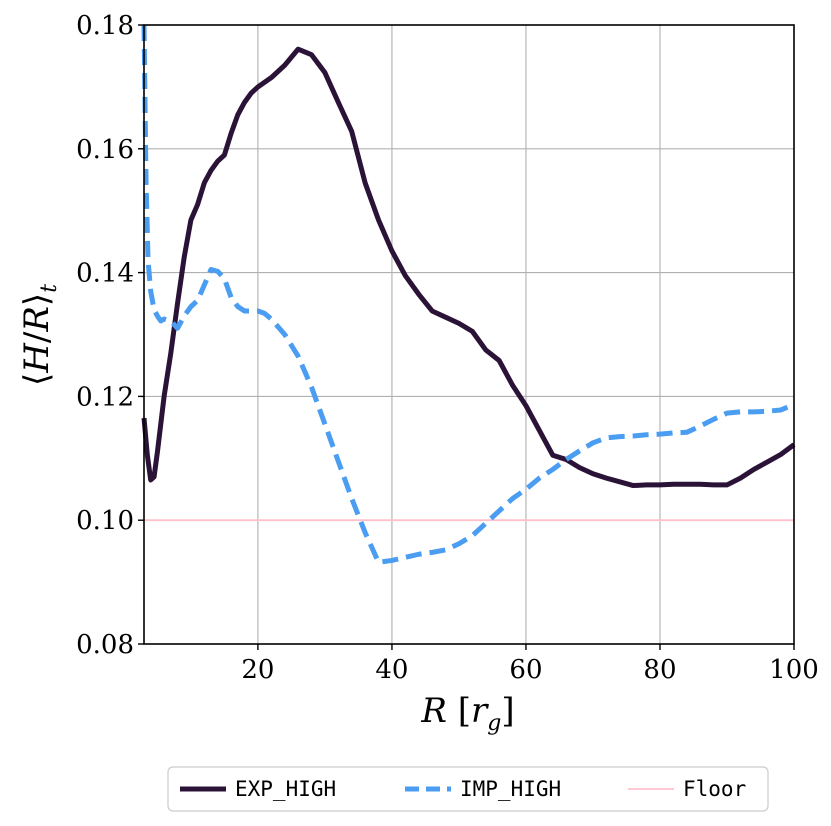  What do you see at coordinates (714, 789) in the screenshot?
I see `legend-label: Floor` at bounding box center [714, 789].